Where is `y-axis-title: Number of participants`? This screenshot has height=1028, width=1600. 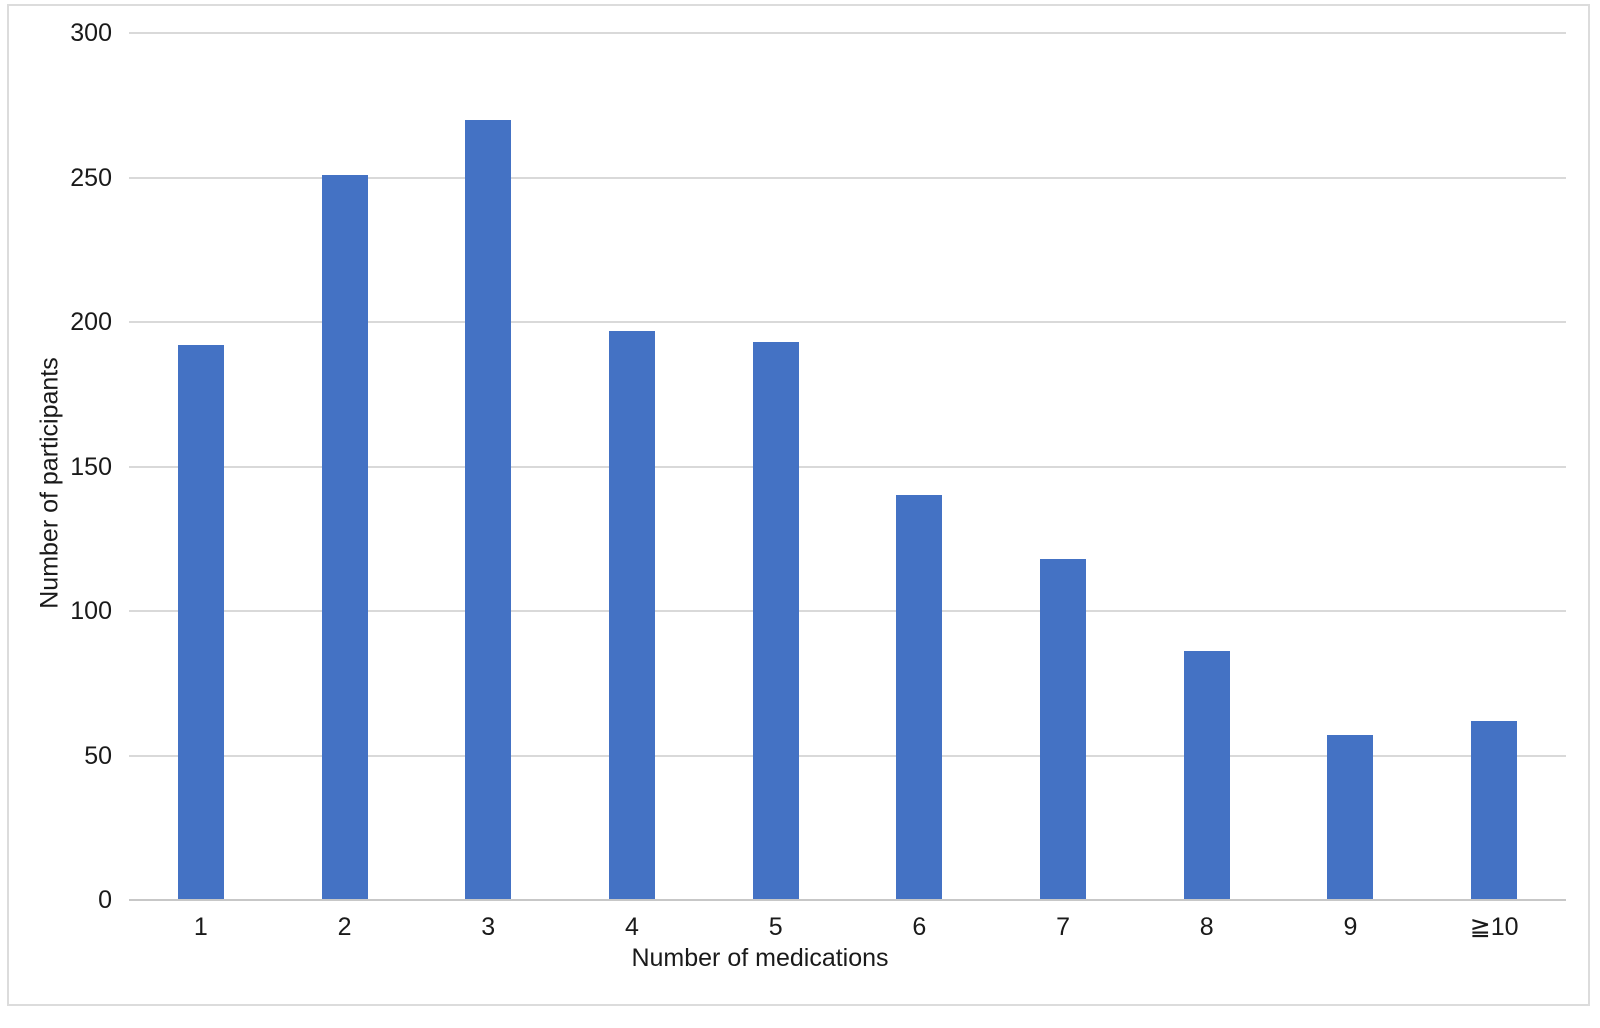 y-axis-title: Number of participants is located at coordinates (49, 483).